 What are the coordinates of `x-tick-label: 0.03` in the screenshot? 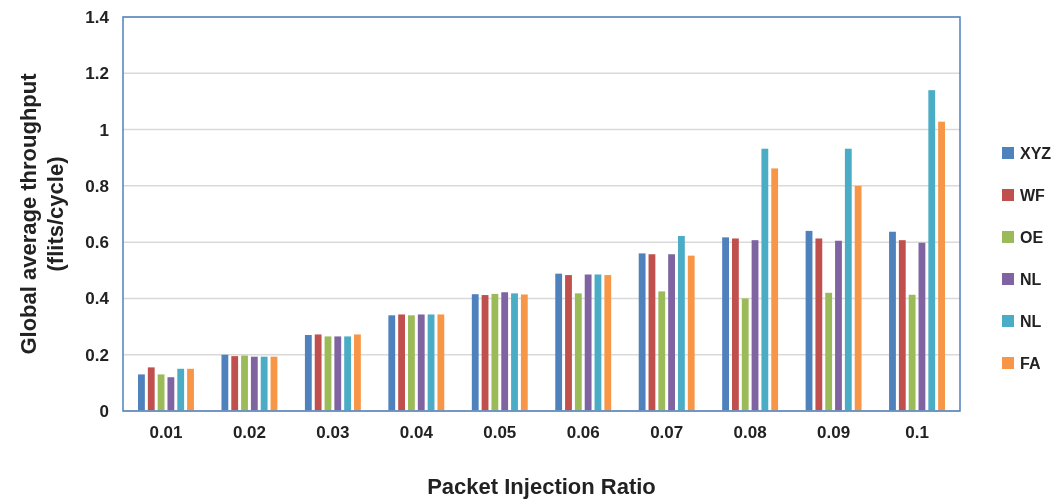 It's located at (333, 432).